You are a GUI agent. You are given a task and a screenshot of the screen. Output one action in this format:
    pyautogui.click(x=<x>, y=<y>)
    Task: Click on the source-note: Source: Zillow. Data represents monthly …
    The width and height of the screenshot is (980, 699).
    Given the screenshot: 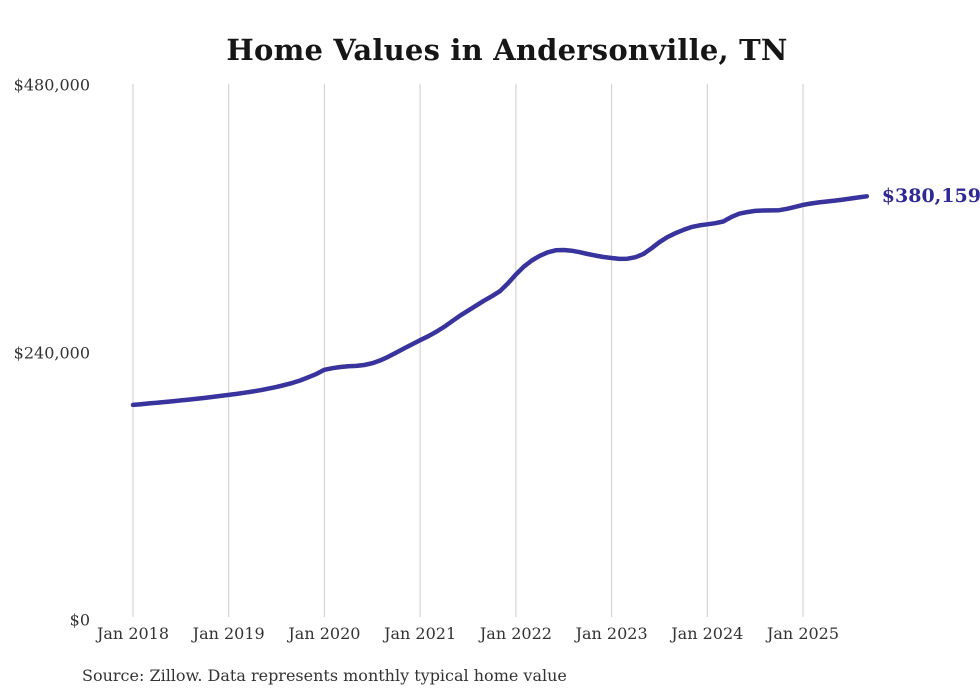 What is the action you would take?
    pyautogui.click(x=324, y=675)
    